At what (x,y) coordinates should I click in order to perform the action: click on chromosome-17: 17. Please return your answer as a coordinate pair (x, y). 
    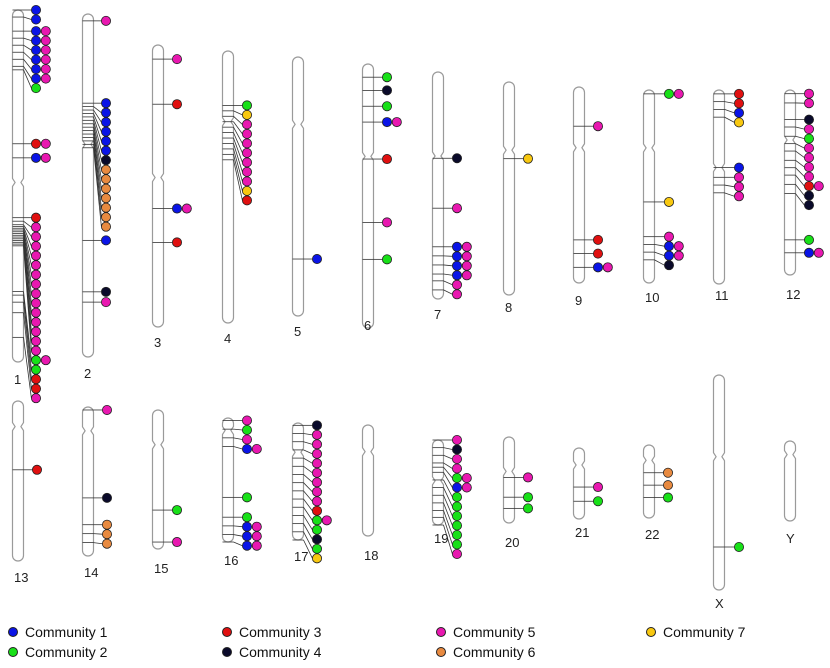
    Looking at the image, I should click on (311, 492).